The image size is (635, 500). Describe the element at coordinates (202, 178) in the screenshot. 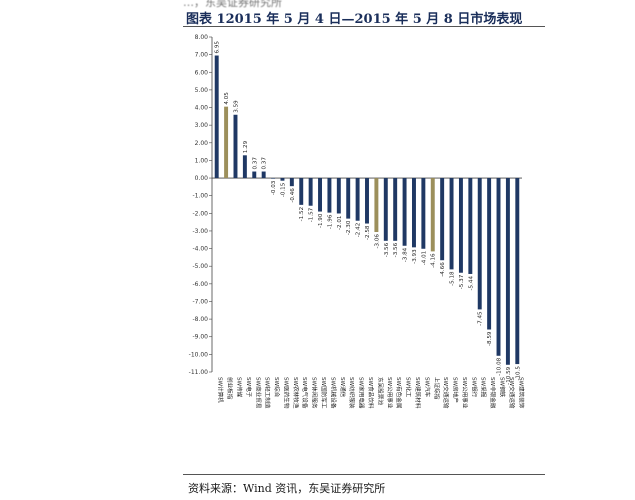

I see `y-tick-label: 0.00` at that location.